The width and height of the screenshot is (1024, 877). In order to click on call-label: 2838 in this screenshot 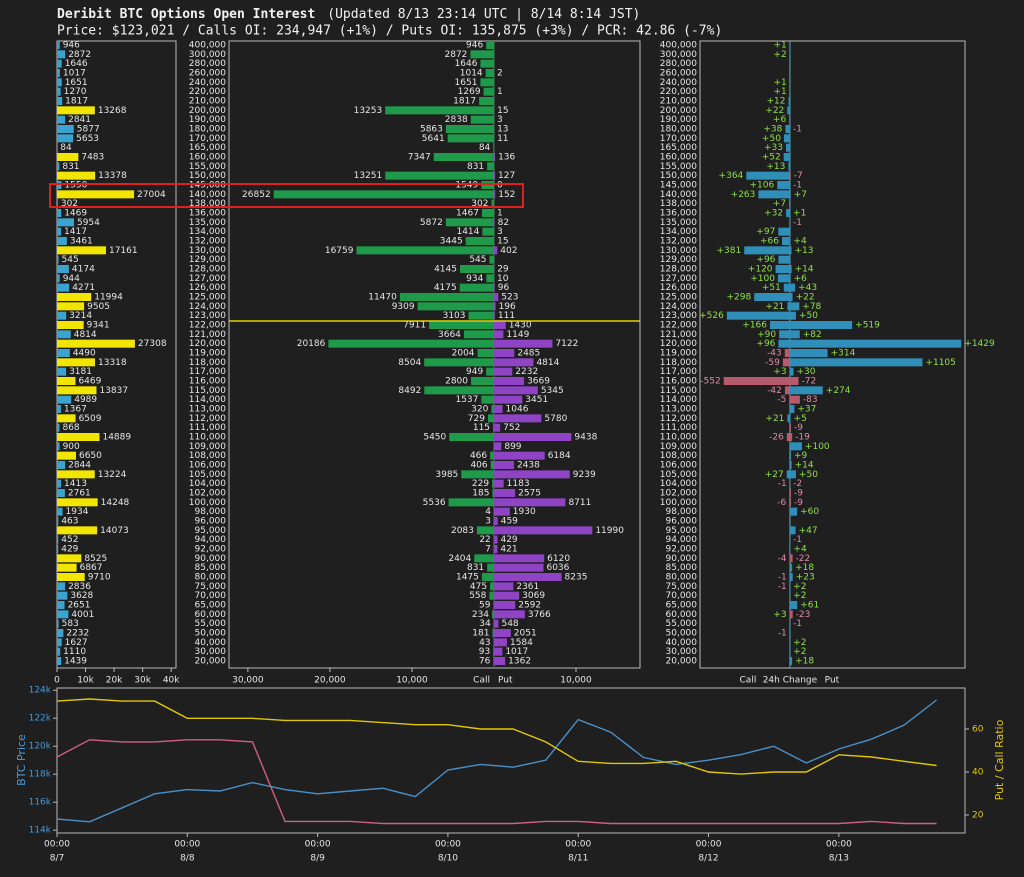, I will do `click(456, 120)`.